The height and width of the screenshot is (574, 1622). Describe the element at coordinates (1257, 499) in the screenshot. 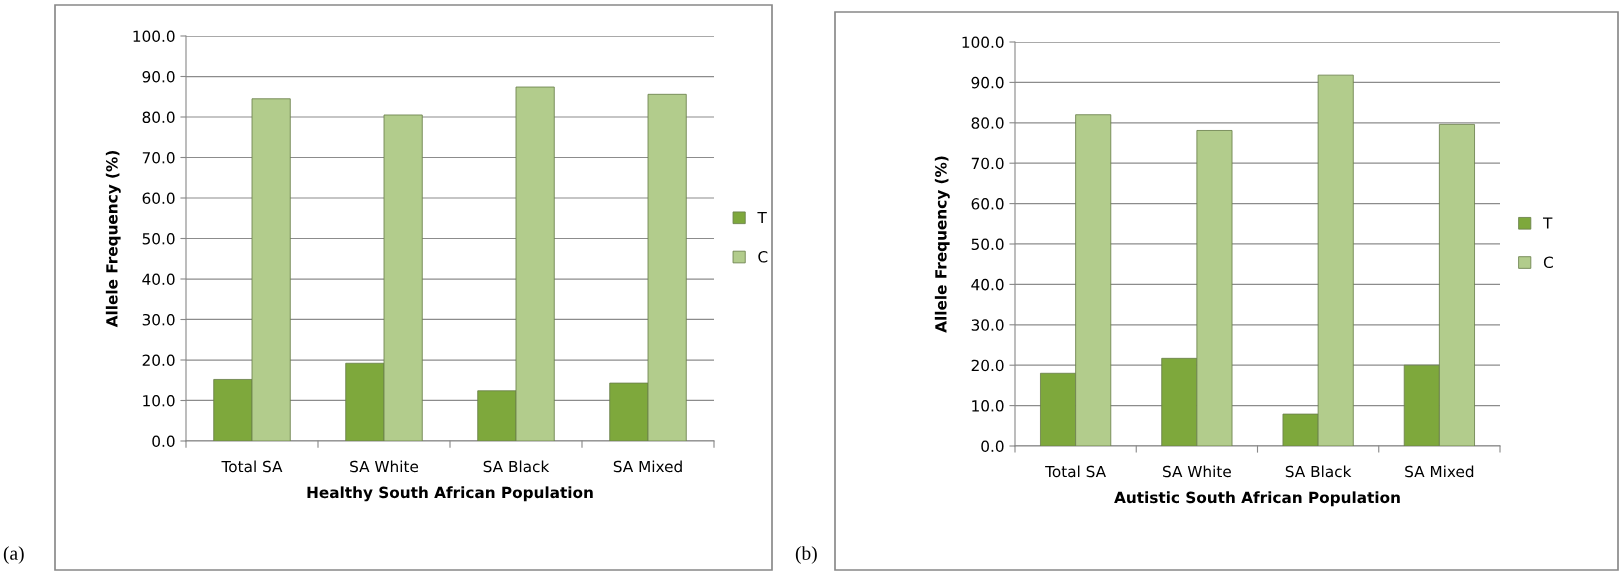

I see `x-axis-title: Autistic South African Population` at that location.